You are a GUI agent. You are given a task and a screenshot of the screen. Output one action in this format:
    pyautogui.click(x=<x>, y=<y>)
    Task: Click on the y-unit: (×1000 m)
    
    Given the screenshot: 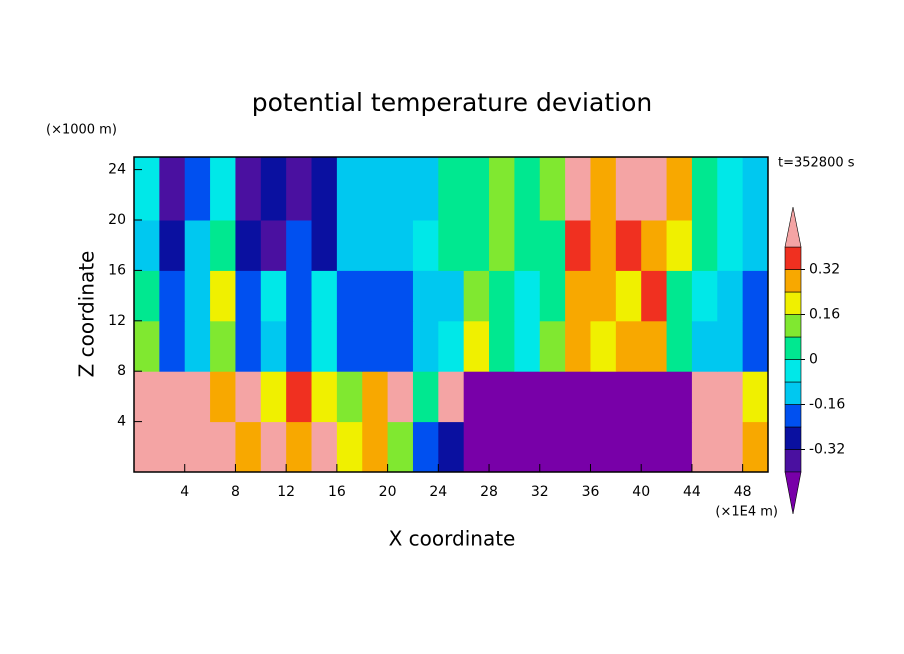 What is the action you would take?
    pyautogui.click(x=81, y=130)
    